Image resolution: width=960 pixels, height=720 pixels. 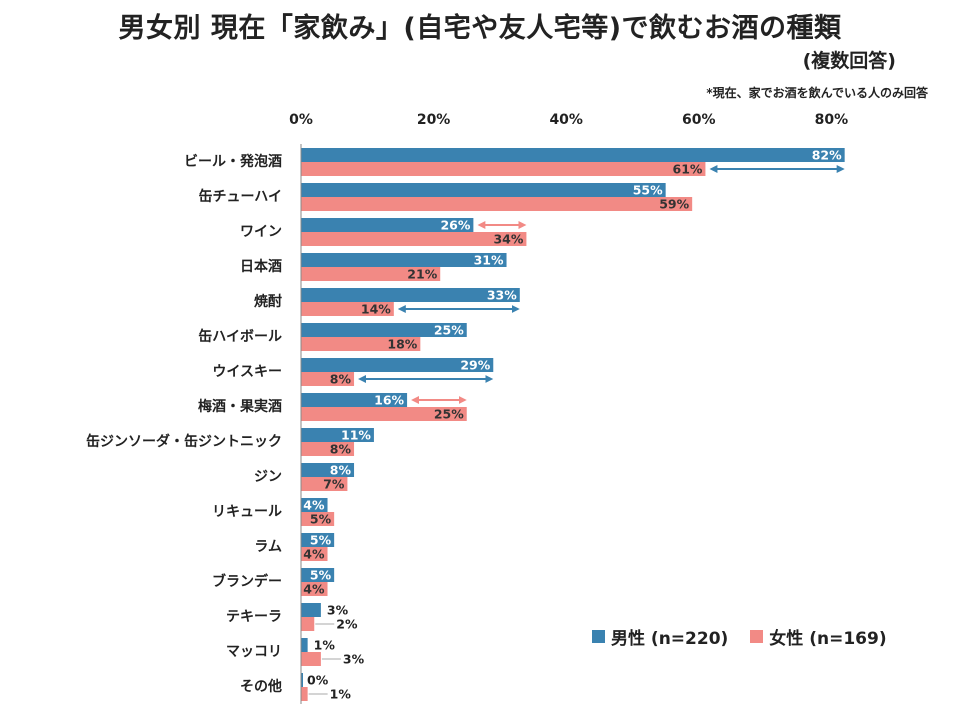 I want to click on legend-item-male: 男性 (n=220), so click(x=660, y=636).